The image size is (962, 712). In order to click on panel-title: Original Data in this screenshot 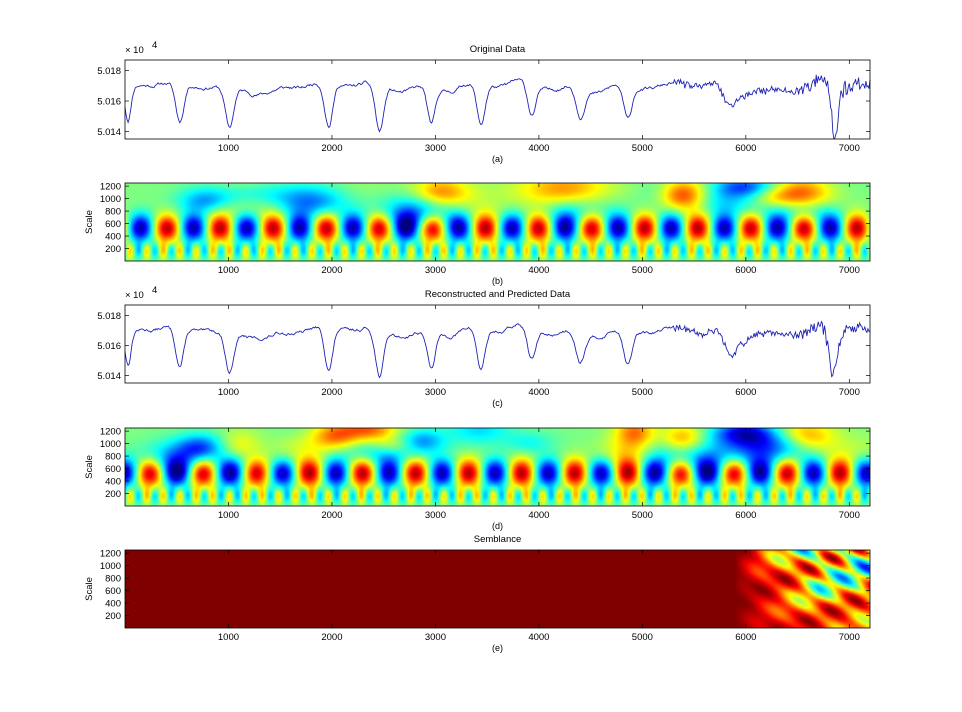, I will do `click(498, 49)`.